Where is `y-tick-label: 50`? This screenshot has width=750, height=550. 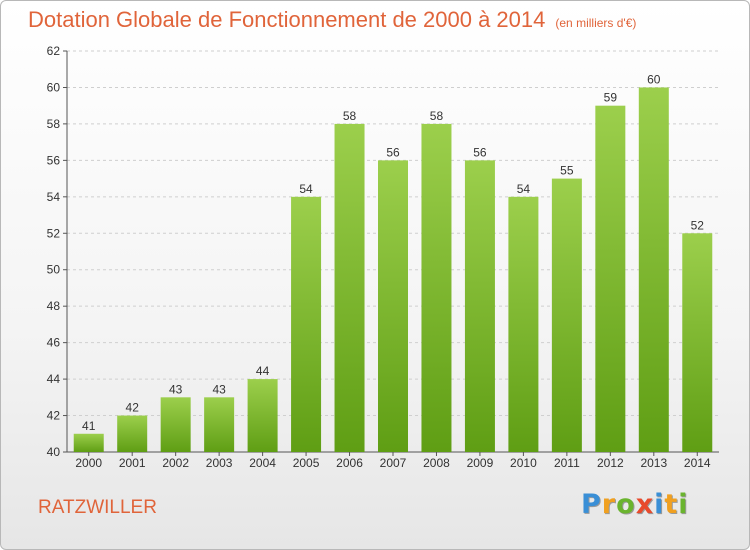
y-tick-label: 50 is located at coordinates (54, 270).